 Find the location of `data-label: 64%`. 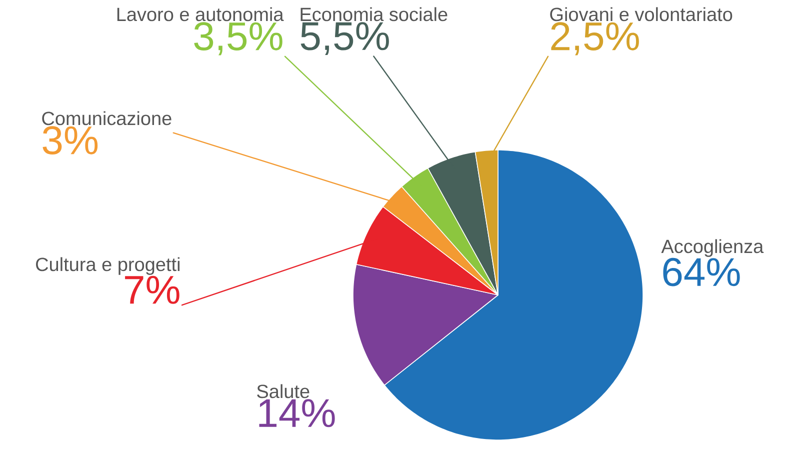

data-label: 64% is located at coordinates (701, 272).